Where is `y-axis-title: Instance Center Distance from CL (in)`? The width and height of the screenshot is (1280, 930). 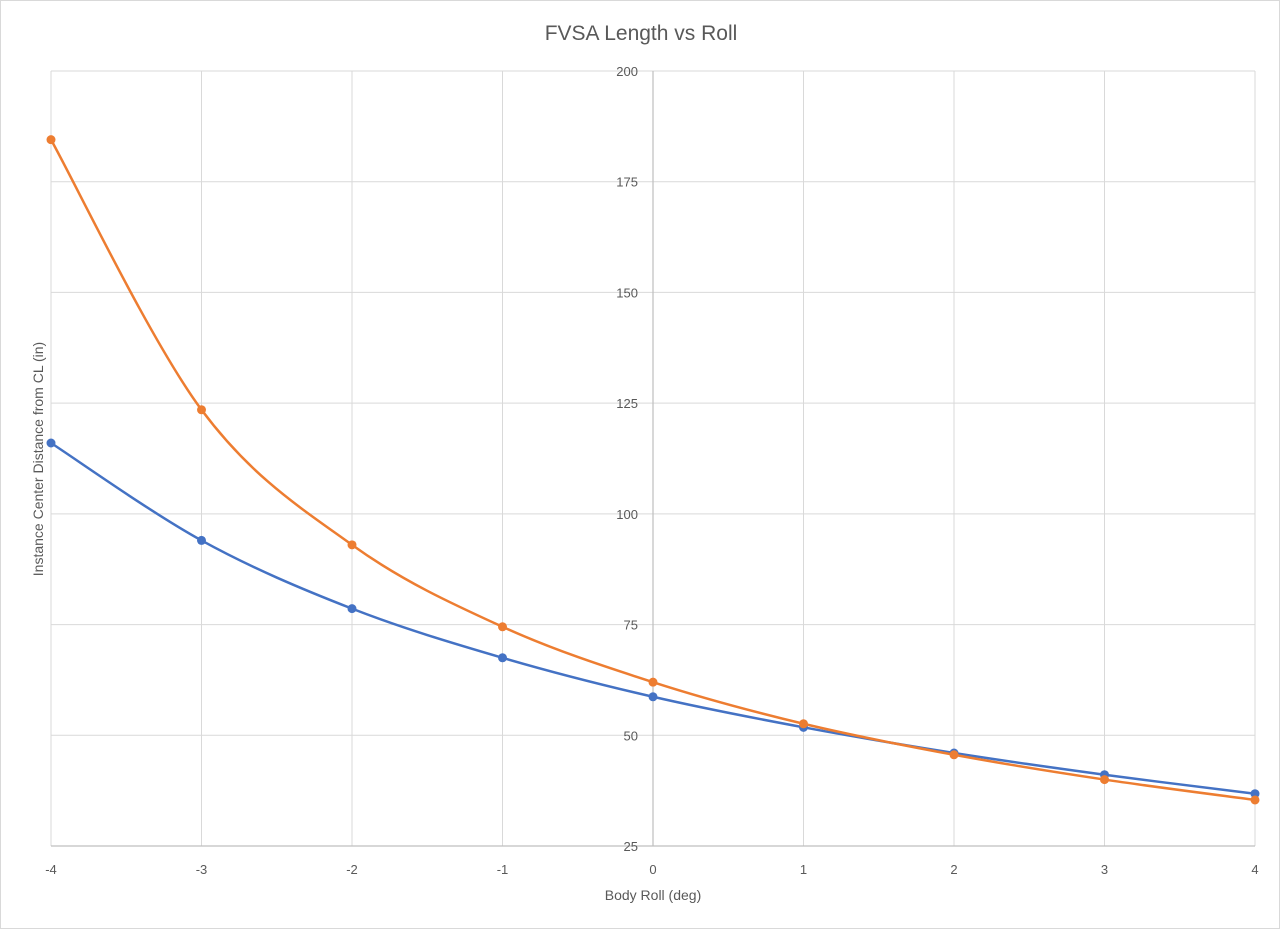 y-axis-title: Instance Center Distance from CL (in) is located at coordinates (38, 459).